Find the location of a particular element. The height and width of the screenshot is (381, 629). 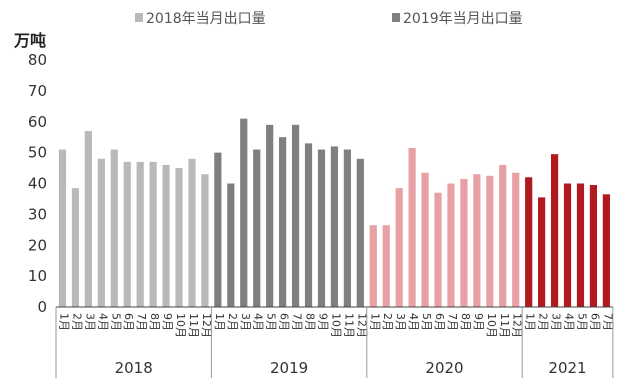

y-axis-label: 万吨 is located at coordinates (29, 40).